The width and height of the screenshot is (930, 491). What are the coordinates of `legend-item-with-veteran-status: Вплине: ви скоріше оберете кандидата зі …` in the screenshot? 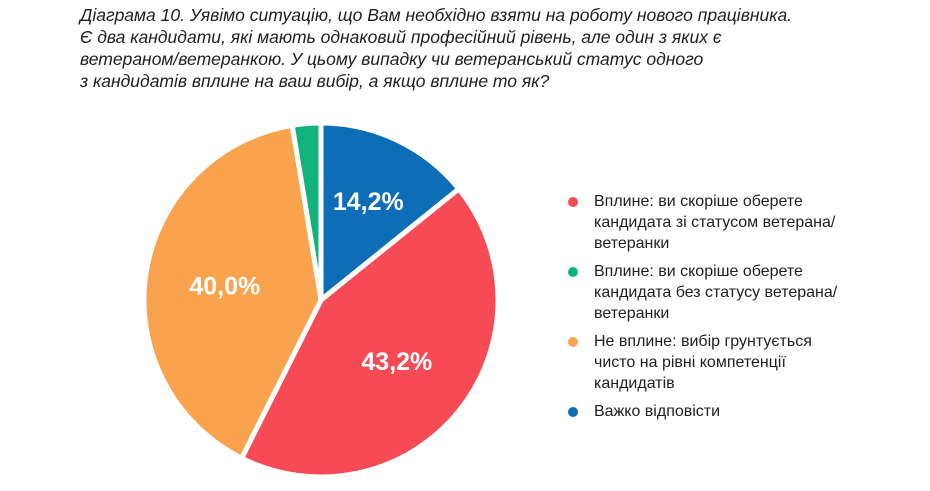 It's located at (733, 222).